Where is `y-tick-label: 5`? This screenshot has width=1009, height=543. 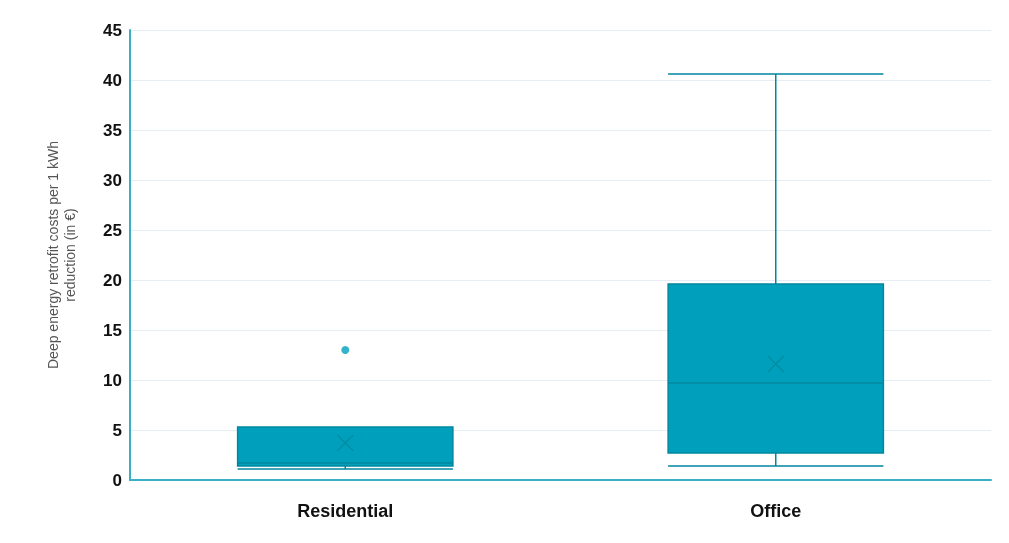
y-tick-label: 5 is located at coordinates (117, 430).